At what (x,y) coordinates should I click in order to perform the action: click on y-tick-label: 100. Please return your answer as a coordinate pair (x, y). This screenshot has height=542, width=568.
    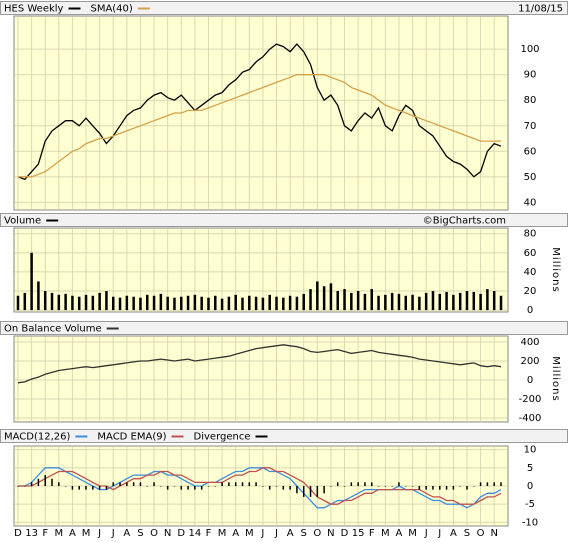
    Looking at the image, I should click on (529, 49).